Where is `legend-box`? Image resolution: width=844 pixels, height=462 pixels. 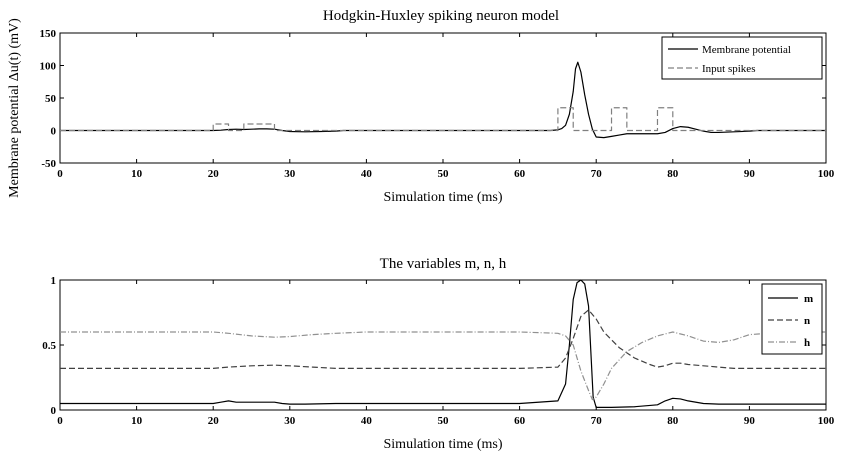
legend-box is located at coordinates (742, 58).